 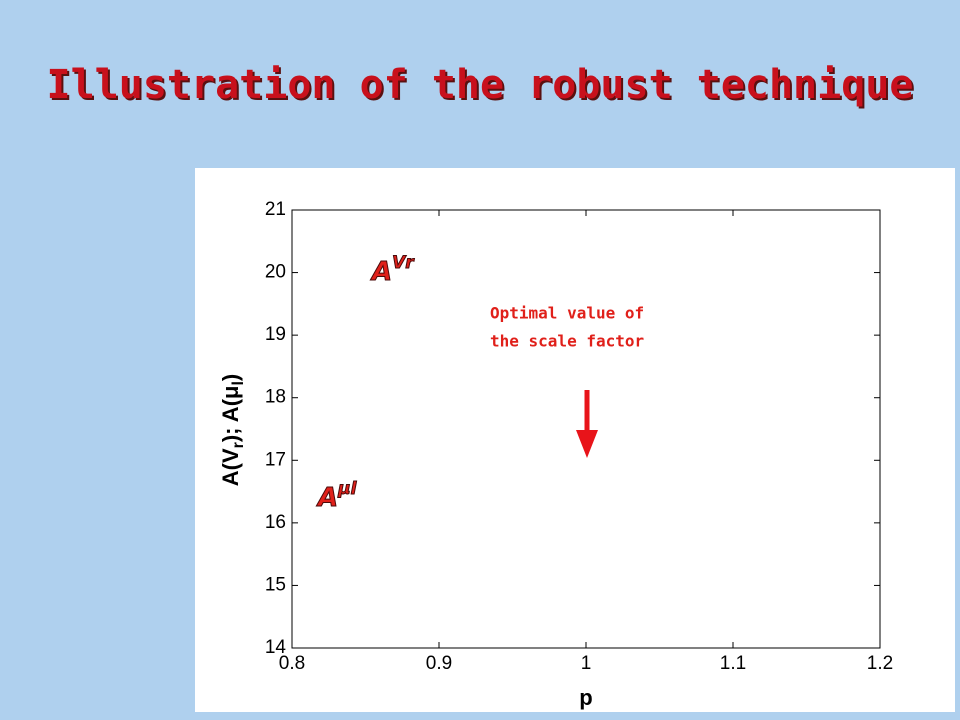 What do you see at coordinates (439, 663) in the screenshot?
I see `x-tick-label: 0.9` at bounding box center [439, 663].